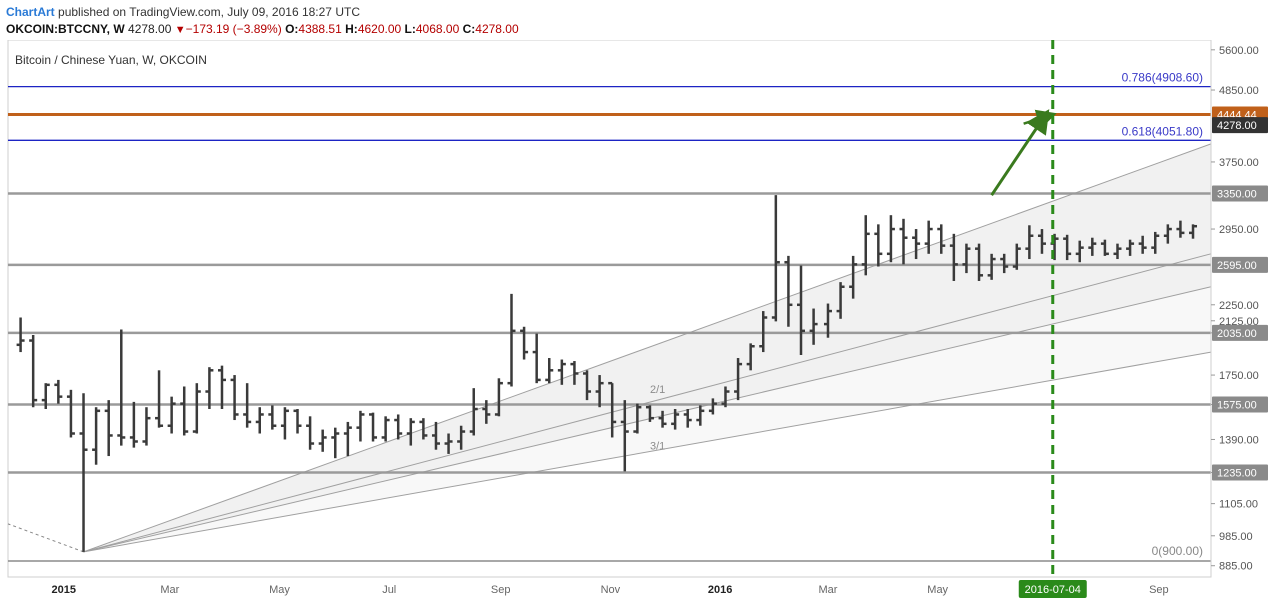  I want to click on low-key: L:, so click(410, 29).